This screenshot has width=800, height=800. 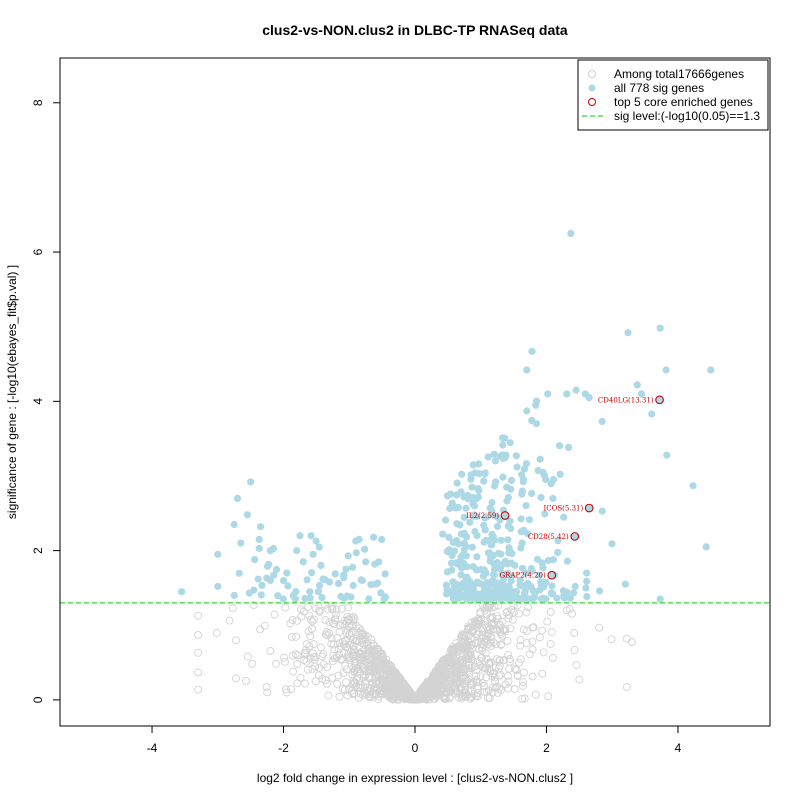 What do you see at coordinates (414, 740) in the screenshot?
I see `x-axis: -4 -2 0 2 4` at bounding box center [414, 740].